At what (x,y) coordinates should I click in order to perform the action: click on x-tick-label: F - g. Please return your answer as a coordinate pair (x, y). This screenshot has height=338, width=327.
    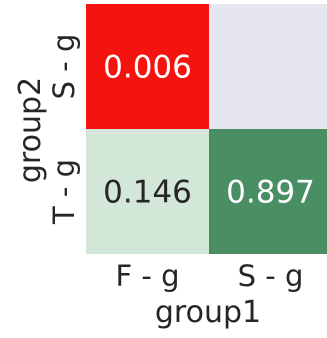
    Looking at the image, I should click on (148, 276).